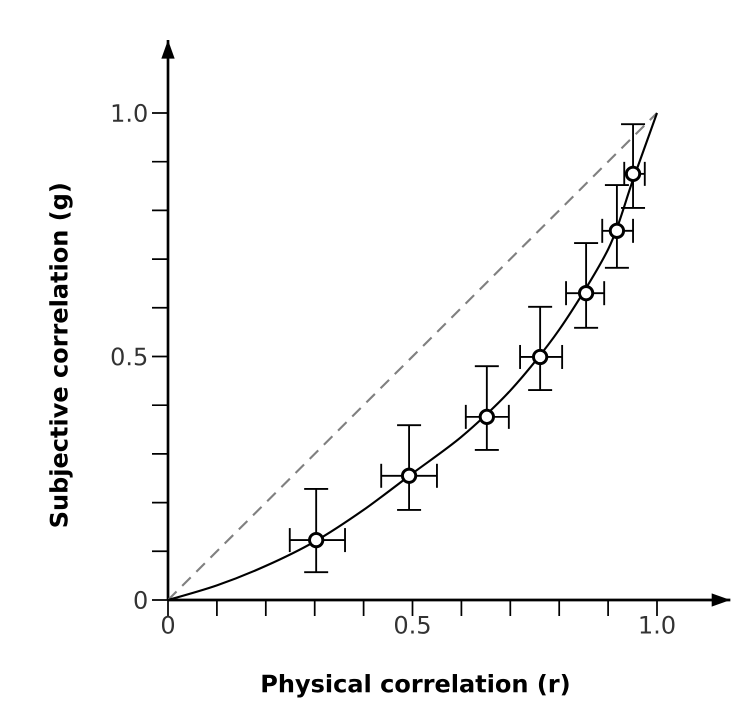  What do you see at coordinates (61, 355) in the screenshot?
I see `y-axis-title: Subjective correlation (g)` at bounding box center [61, 355].